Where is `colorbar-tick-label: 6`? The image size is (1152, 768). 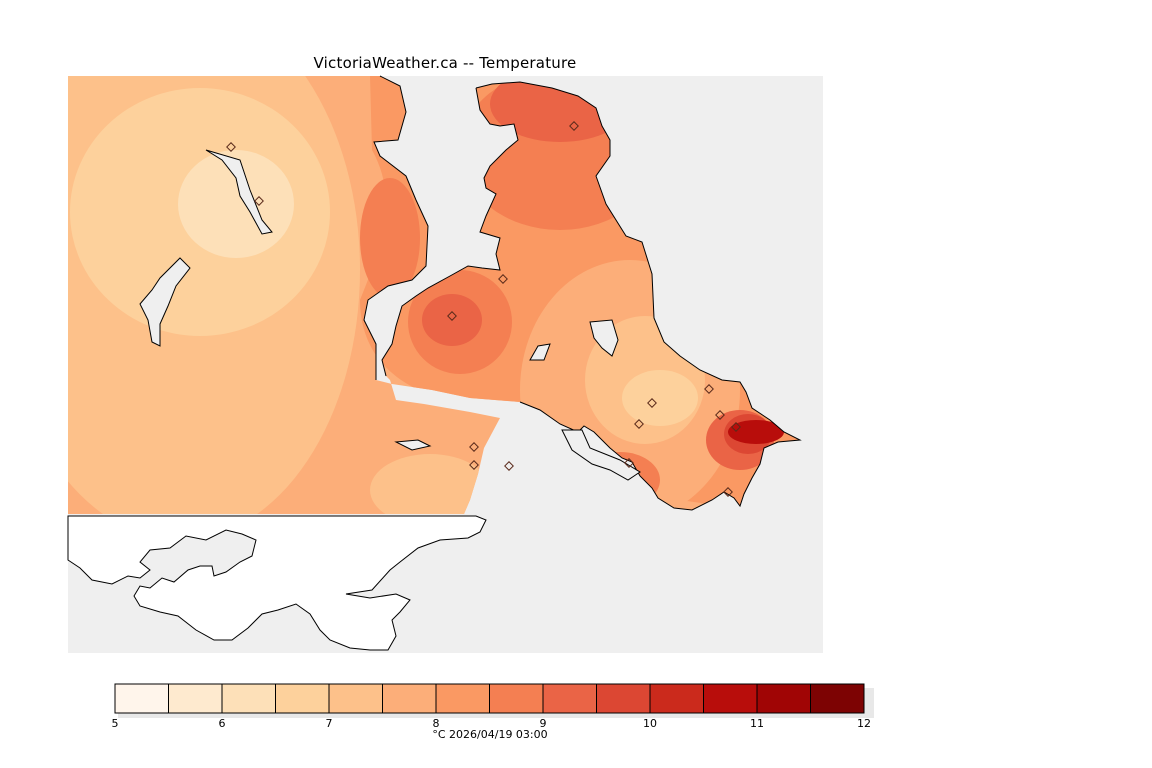 colorbar-tick-label: 6 is located at coordinates (222, 723).